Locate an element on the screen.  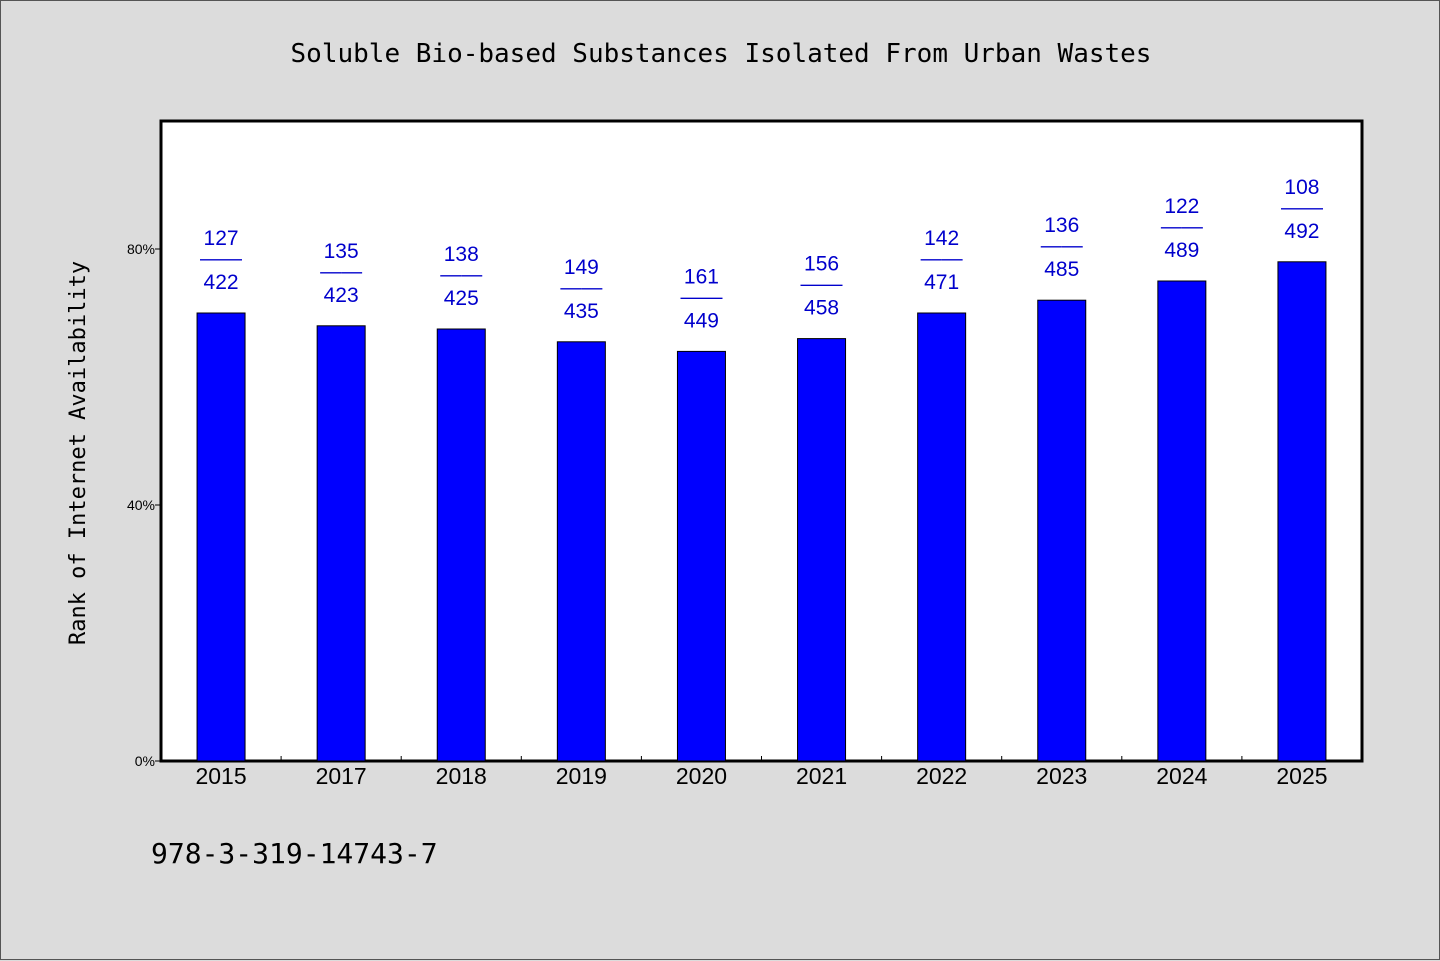
x-tick-label-2022: 2022 is located at coordinates (941, 776).